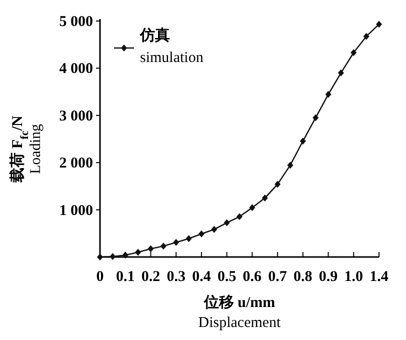 Image resolution: width=406 pixels, height=340 pixels. What do you see at coordinates (76, 22) in the screenshot?
I see `y-tick-label: 5 000` at bounding box center [76, 22].